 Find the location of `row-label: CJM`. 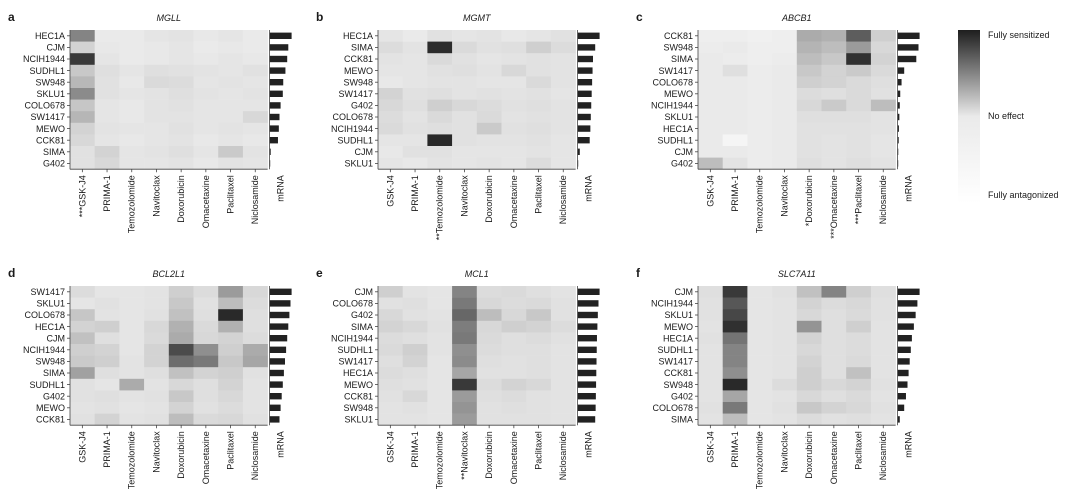

row-label: CJM is located at coordinates (684, 292).